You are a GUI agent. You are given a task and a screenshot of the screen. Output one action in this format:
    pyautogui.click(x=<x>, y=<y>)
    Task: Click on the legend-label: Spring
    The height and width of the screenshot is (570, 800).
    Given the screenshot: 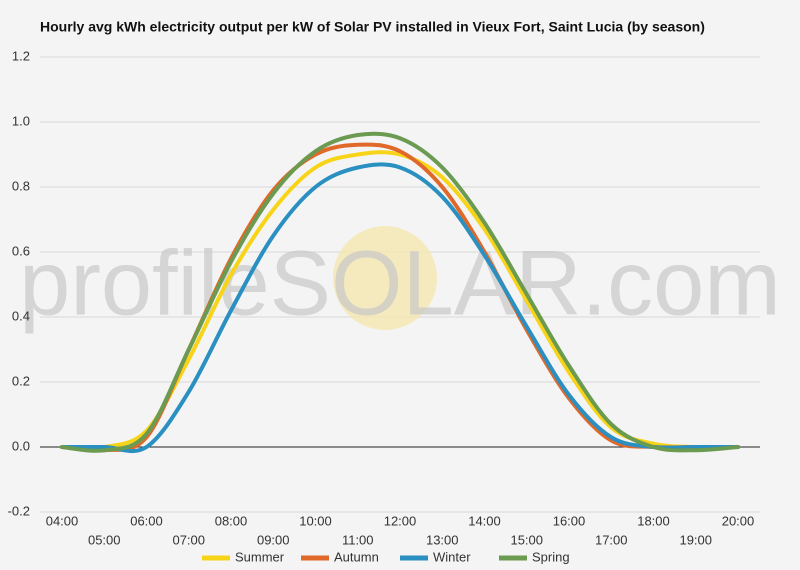 What is the action you would take?
    pyautogui.click(x=551, y=556)
    